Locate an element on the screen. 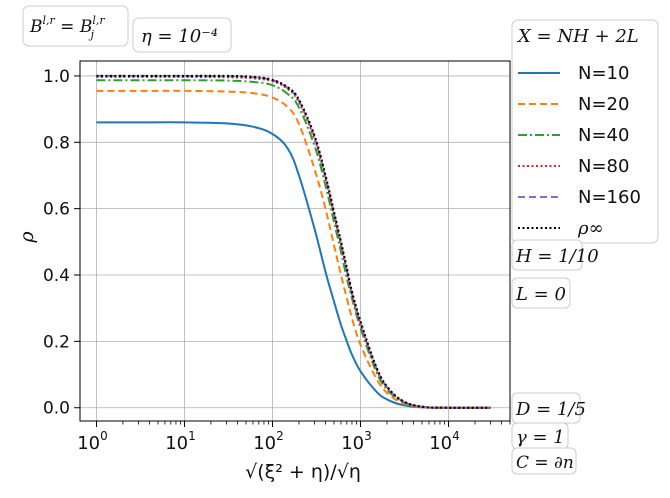 This screenshot has width=670, height=498. legend: X = NH + 2L N=10 N=20 N=40 N=80 N=160 ρ∞ is located at coordinates (585, 131).